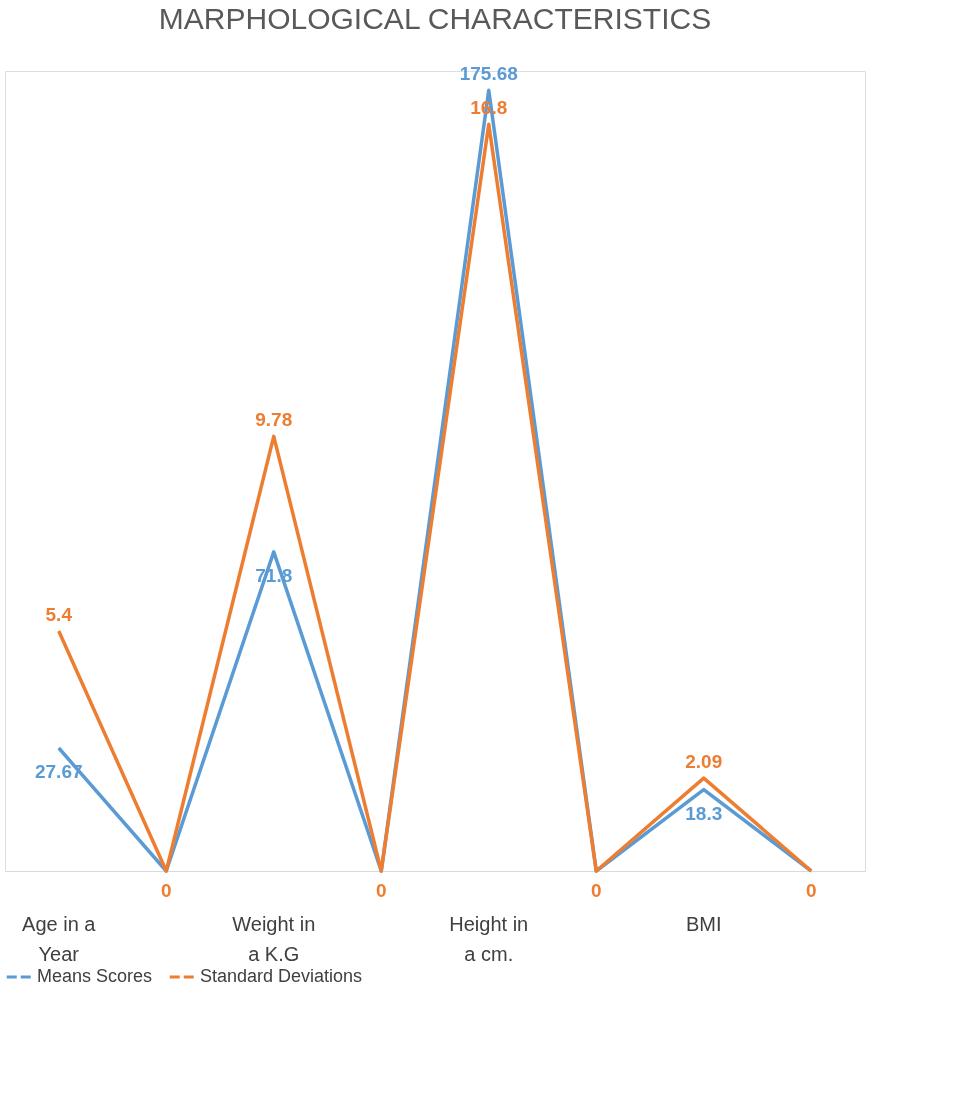 The height and width of the screenshot is (1117, 958). I want to click on legend-label: Means Scores, so click(95, 976).